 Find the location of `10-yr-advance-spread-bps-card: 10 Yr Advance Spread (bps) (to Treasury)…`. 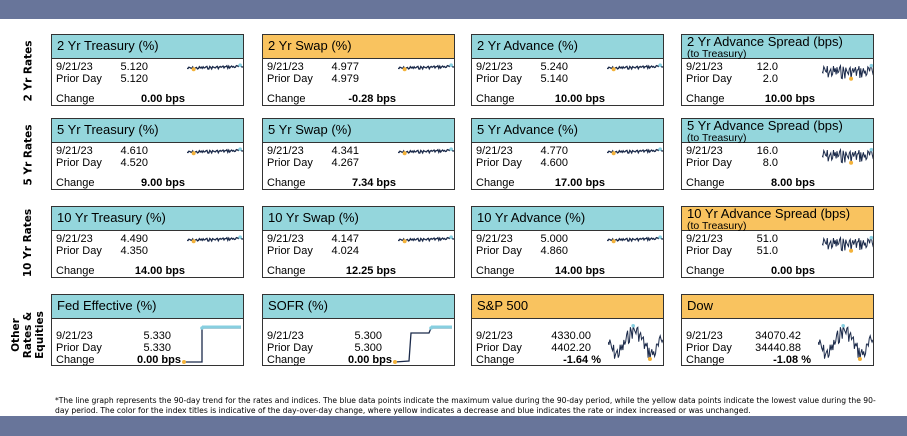

10-yr-advance-spread-bps-card: 10 Yr Advance Spread (bps) (to Treasury)… is located at coordinates (777, 242).